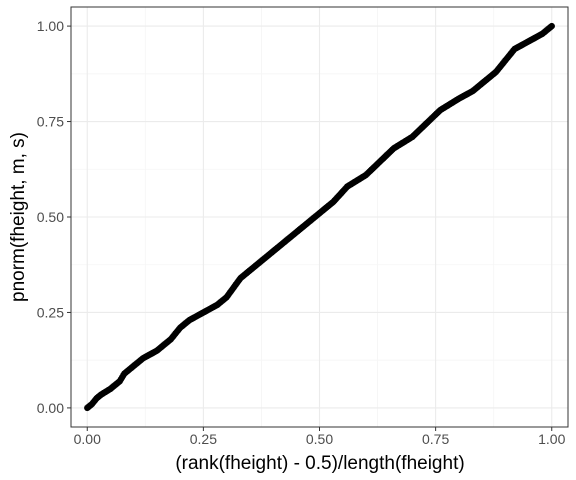  Describe the element at coordinates (551, 26) in the screenshot. I see `data-point` at that location.